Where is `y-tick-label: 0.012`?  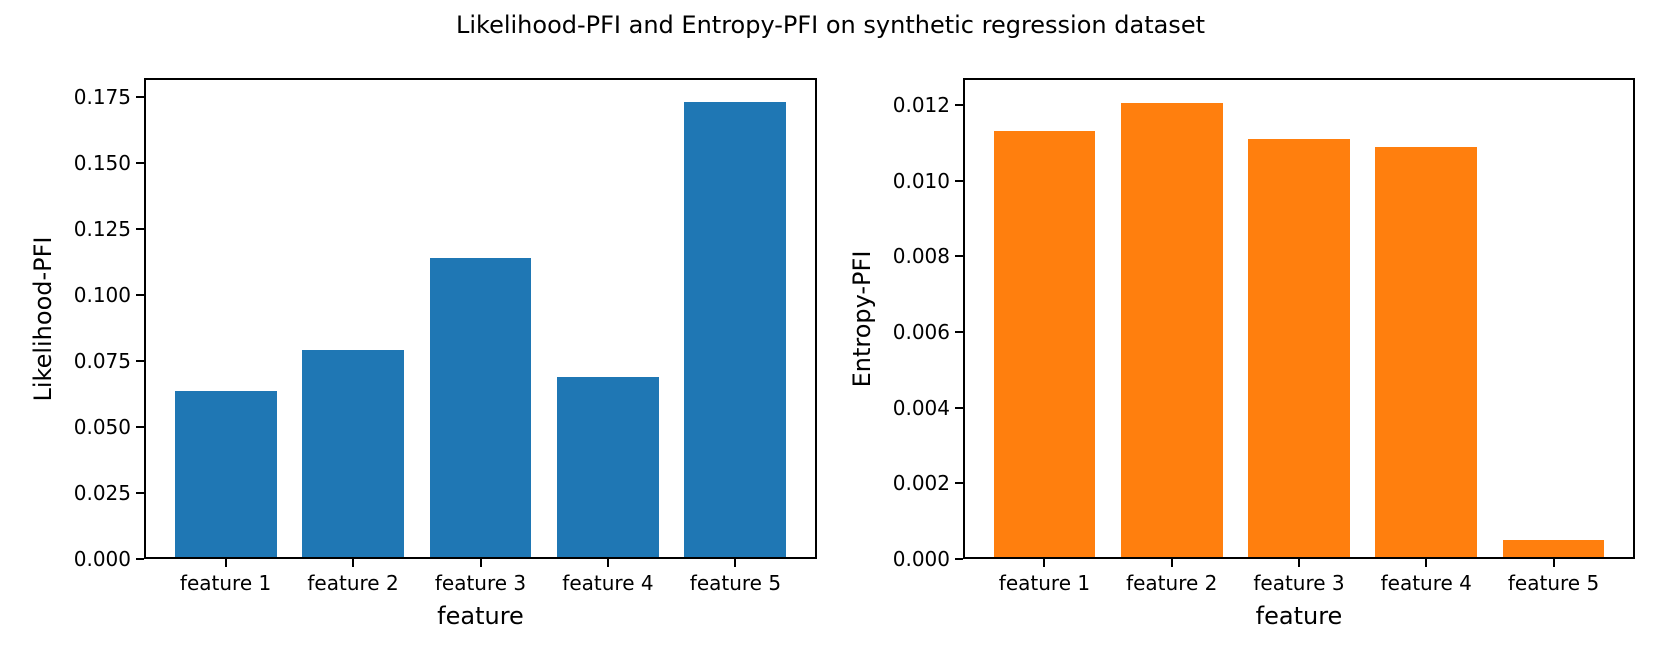
y-tick-label: 0.012 is located at coordinates (921, 104).